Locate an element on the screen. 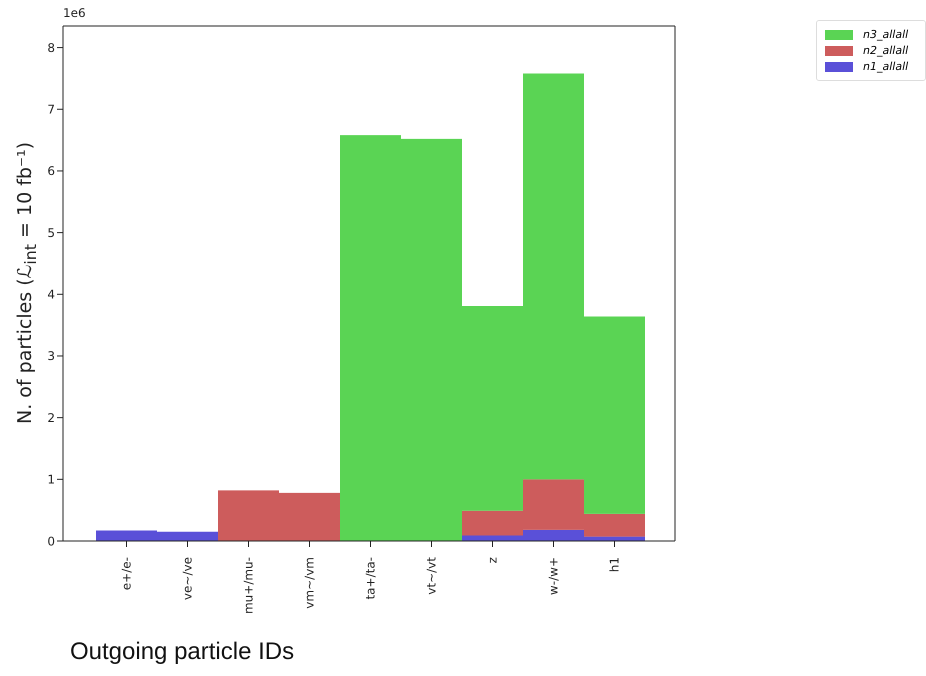  x-tick-label: z is located at coordinates (493, 560).